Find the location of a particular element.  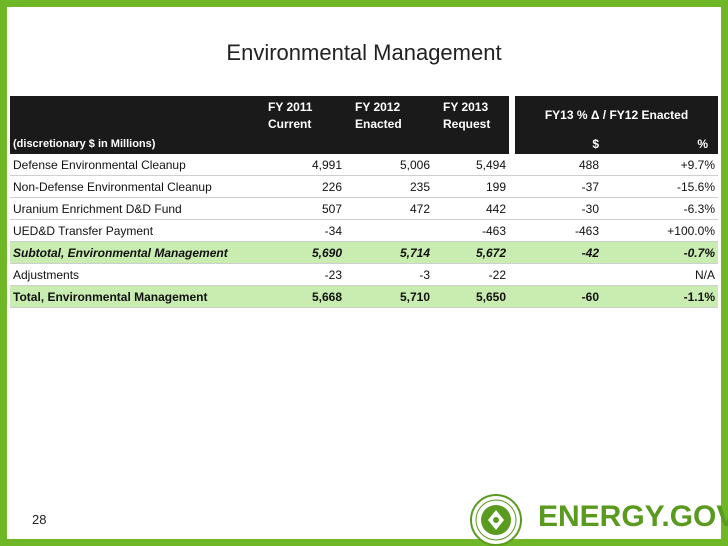

cell-fy2012: 5,710 is located at coordinates (389, 297).